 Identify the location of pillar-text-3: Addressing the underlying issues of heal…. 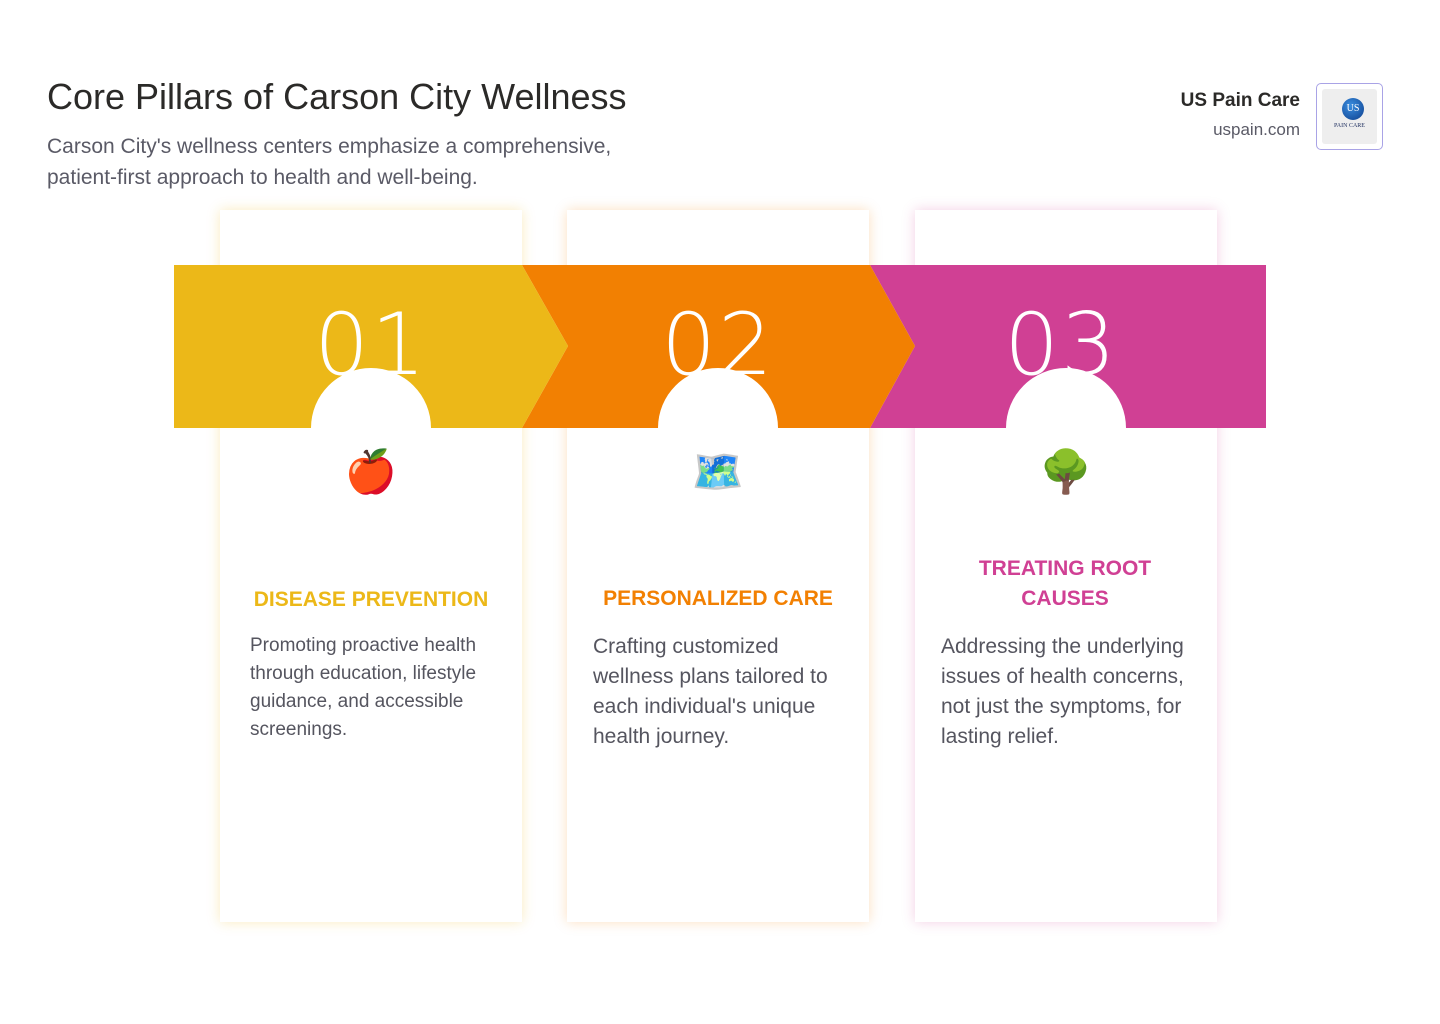
(1062, 691).